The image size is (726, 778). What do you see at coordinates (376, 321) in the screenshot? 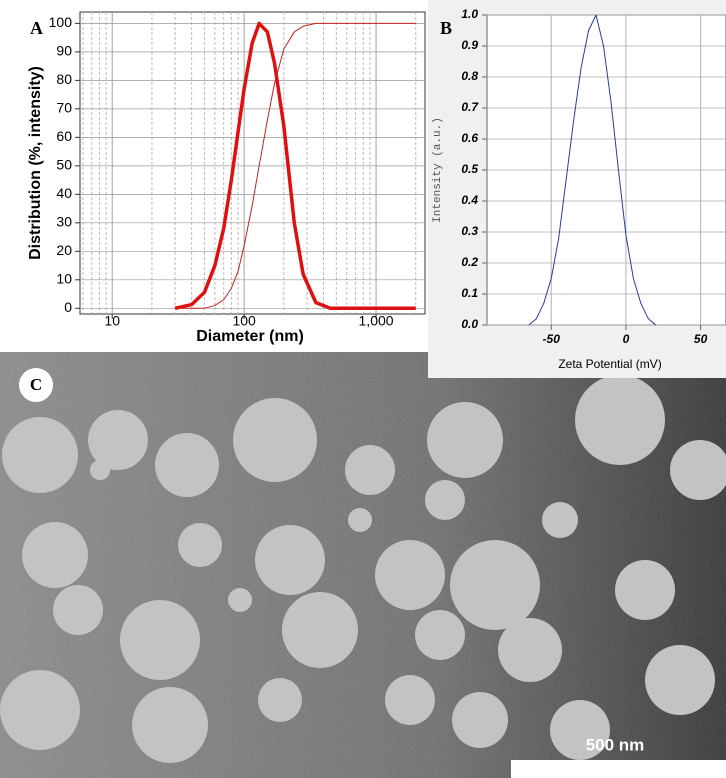
I see `x-tick-label: 1,000` at bounding box center [376, 321].